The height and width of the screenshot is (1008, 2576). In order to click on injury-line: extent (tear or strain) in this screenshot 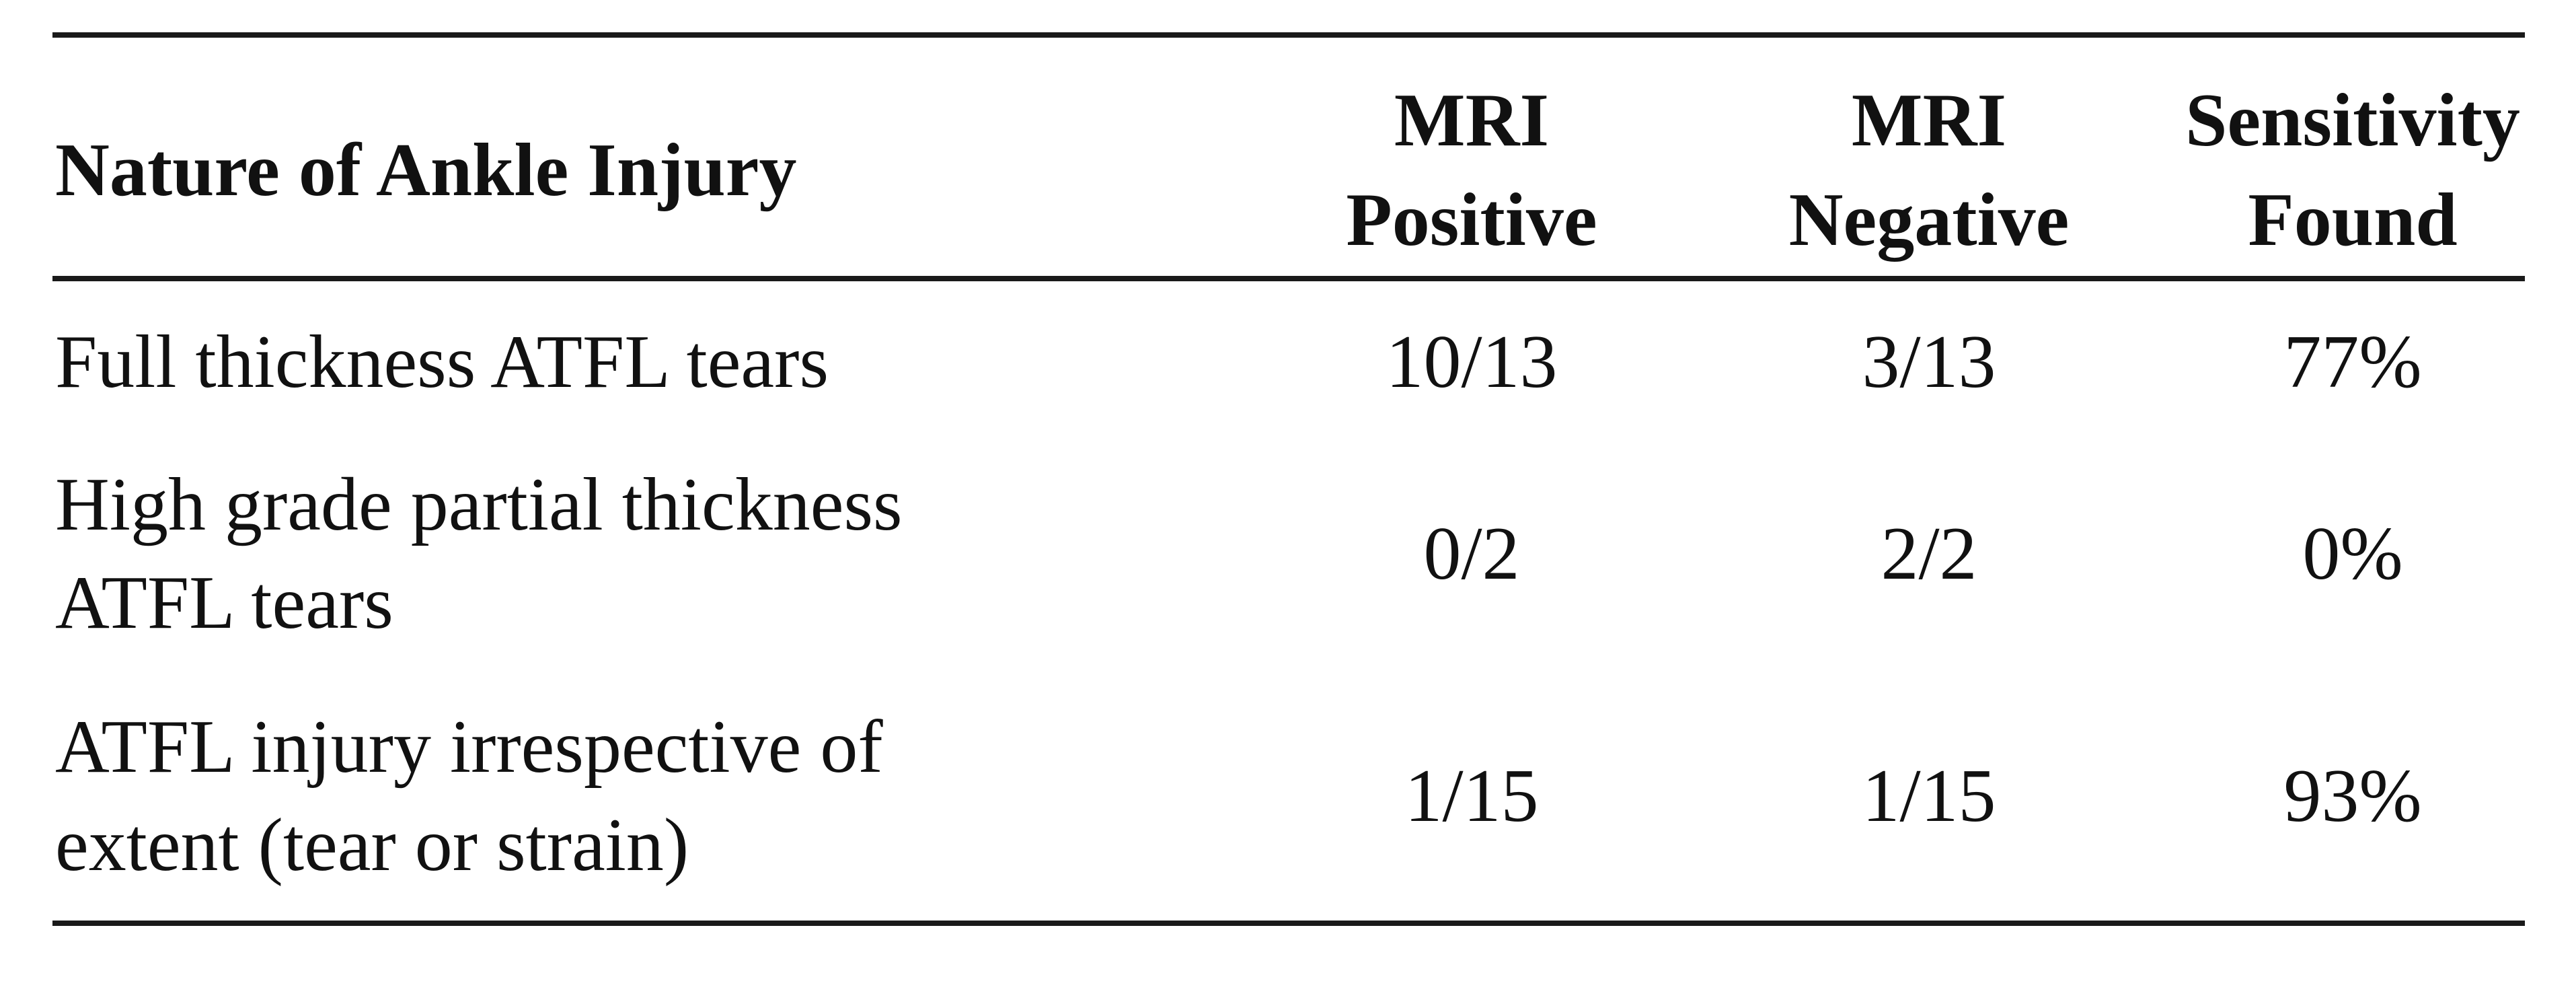, I will do `click(372, 845)`.